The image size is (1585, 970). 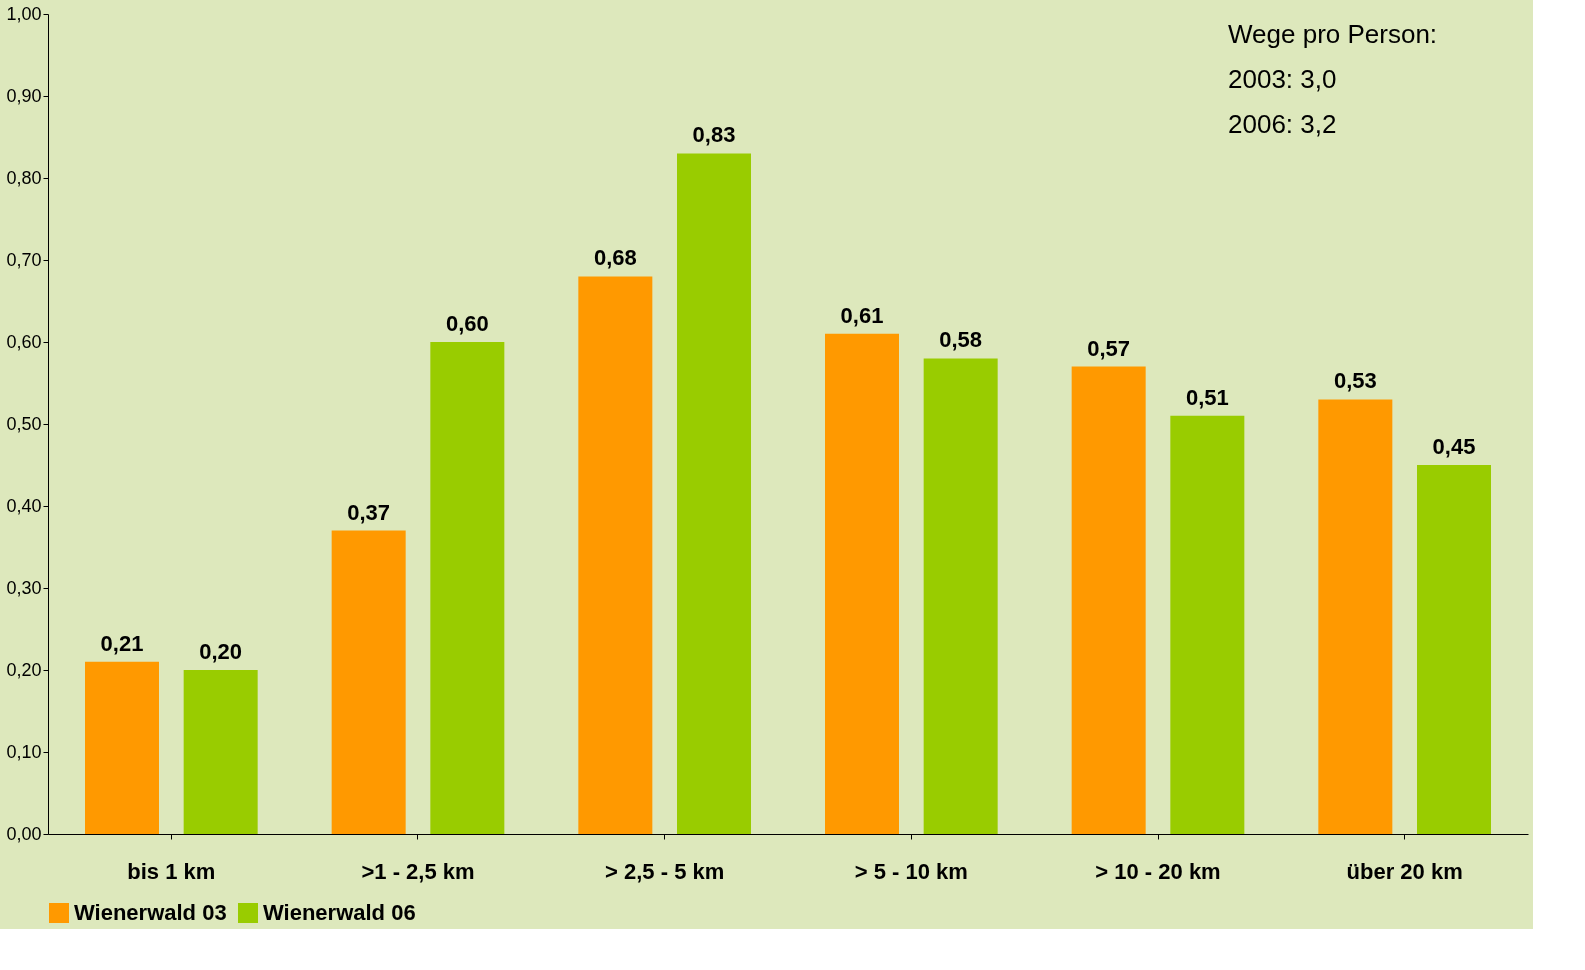 I want to click on data-label: 0,21, so click(x=122, y=643).